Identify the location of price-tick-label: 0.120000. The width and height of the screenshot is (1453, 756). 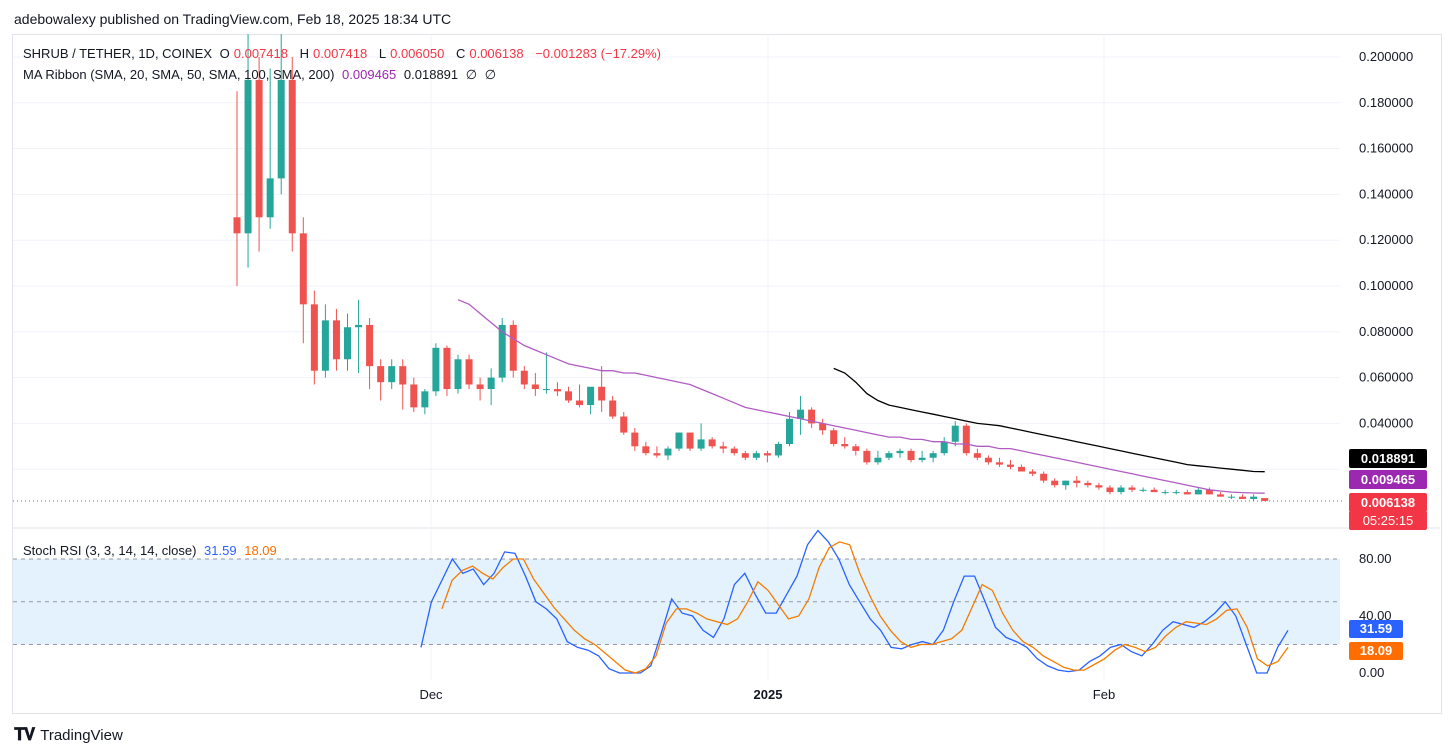
(1386, 239).